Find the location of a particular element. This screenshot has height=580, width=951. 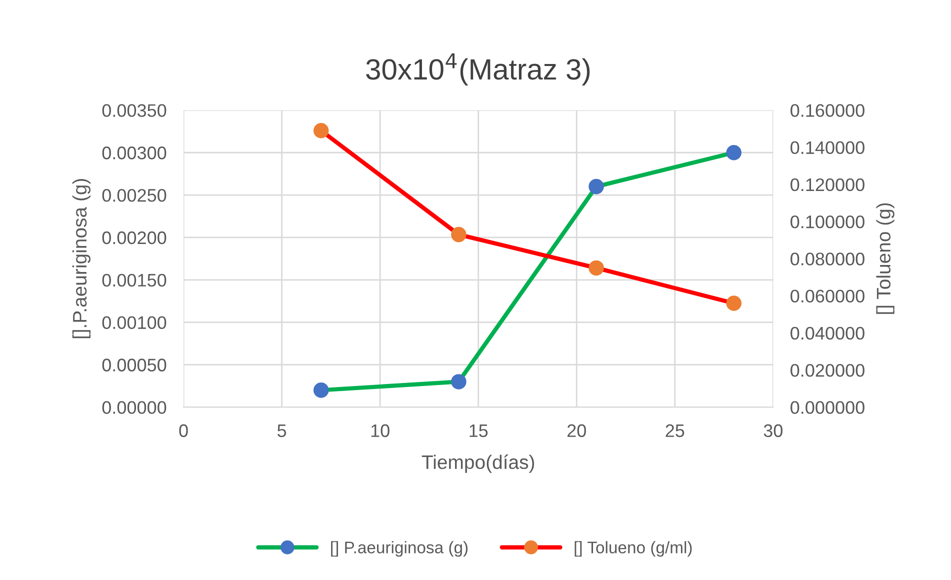

y-axis-title: [].P.aeuriginosa (g) is located at coordinates (81, 258).